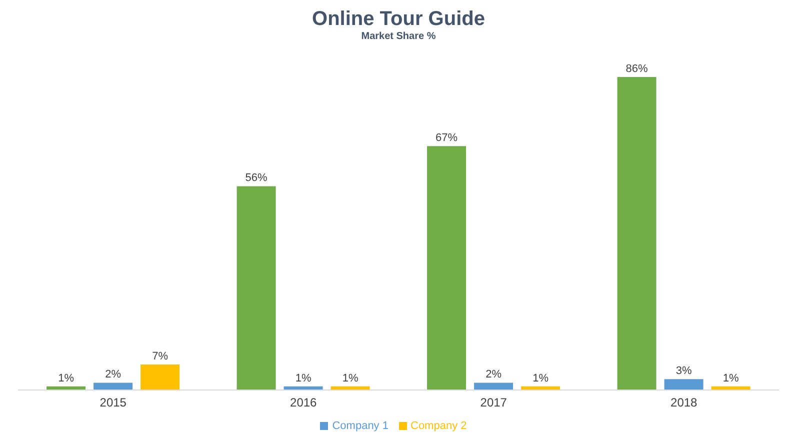  Describe the element at coordinates (684, 371) in the screenshot. I see `data-label: 3%` at that location.